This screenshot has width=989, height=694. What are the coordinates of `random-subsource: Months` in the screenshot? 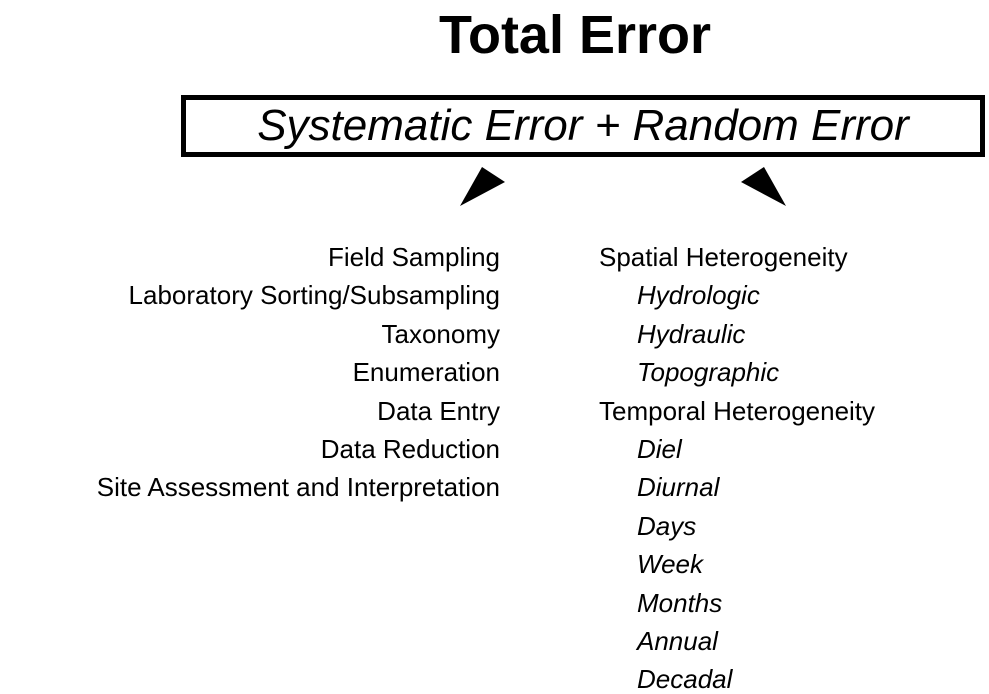 It's located at (680, 602).